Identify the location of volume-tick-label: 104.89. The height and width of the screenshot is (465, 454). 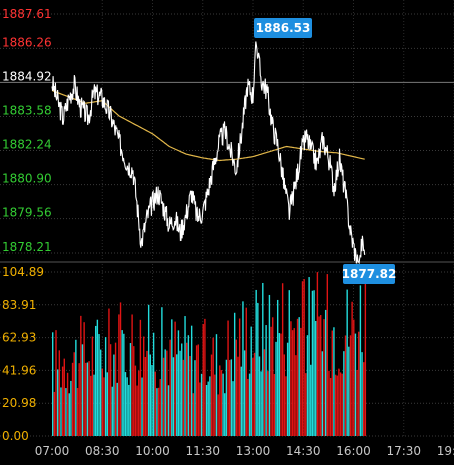
(23, 272).